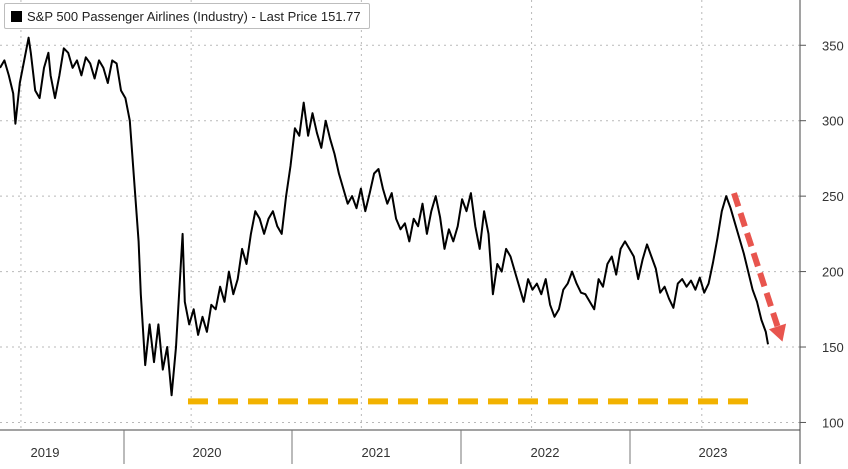  What do you see at coordinates (713, 452) in the screenshot?
I see `x-tick-label: 2023` at bounding box center [713, 452].